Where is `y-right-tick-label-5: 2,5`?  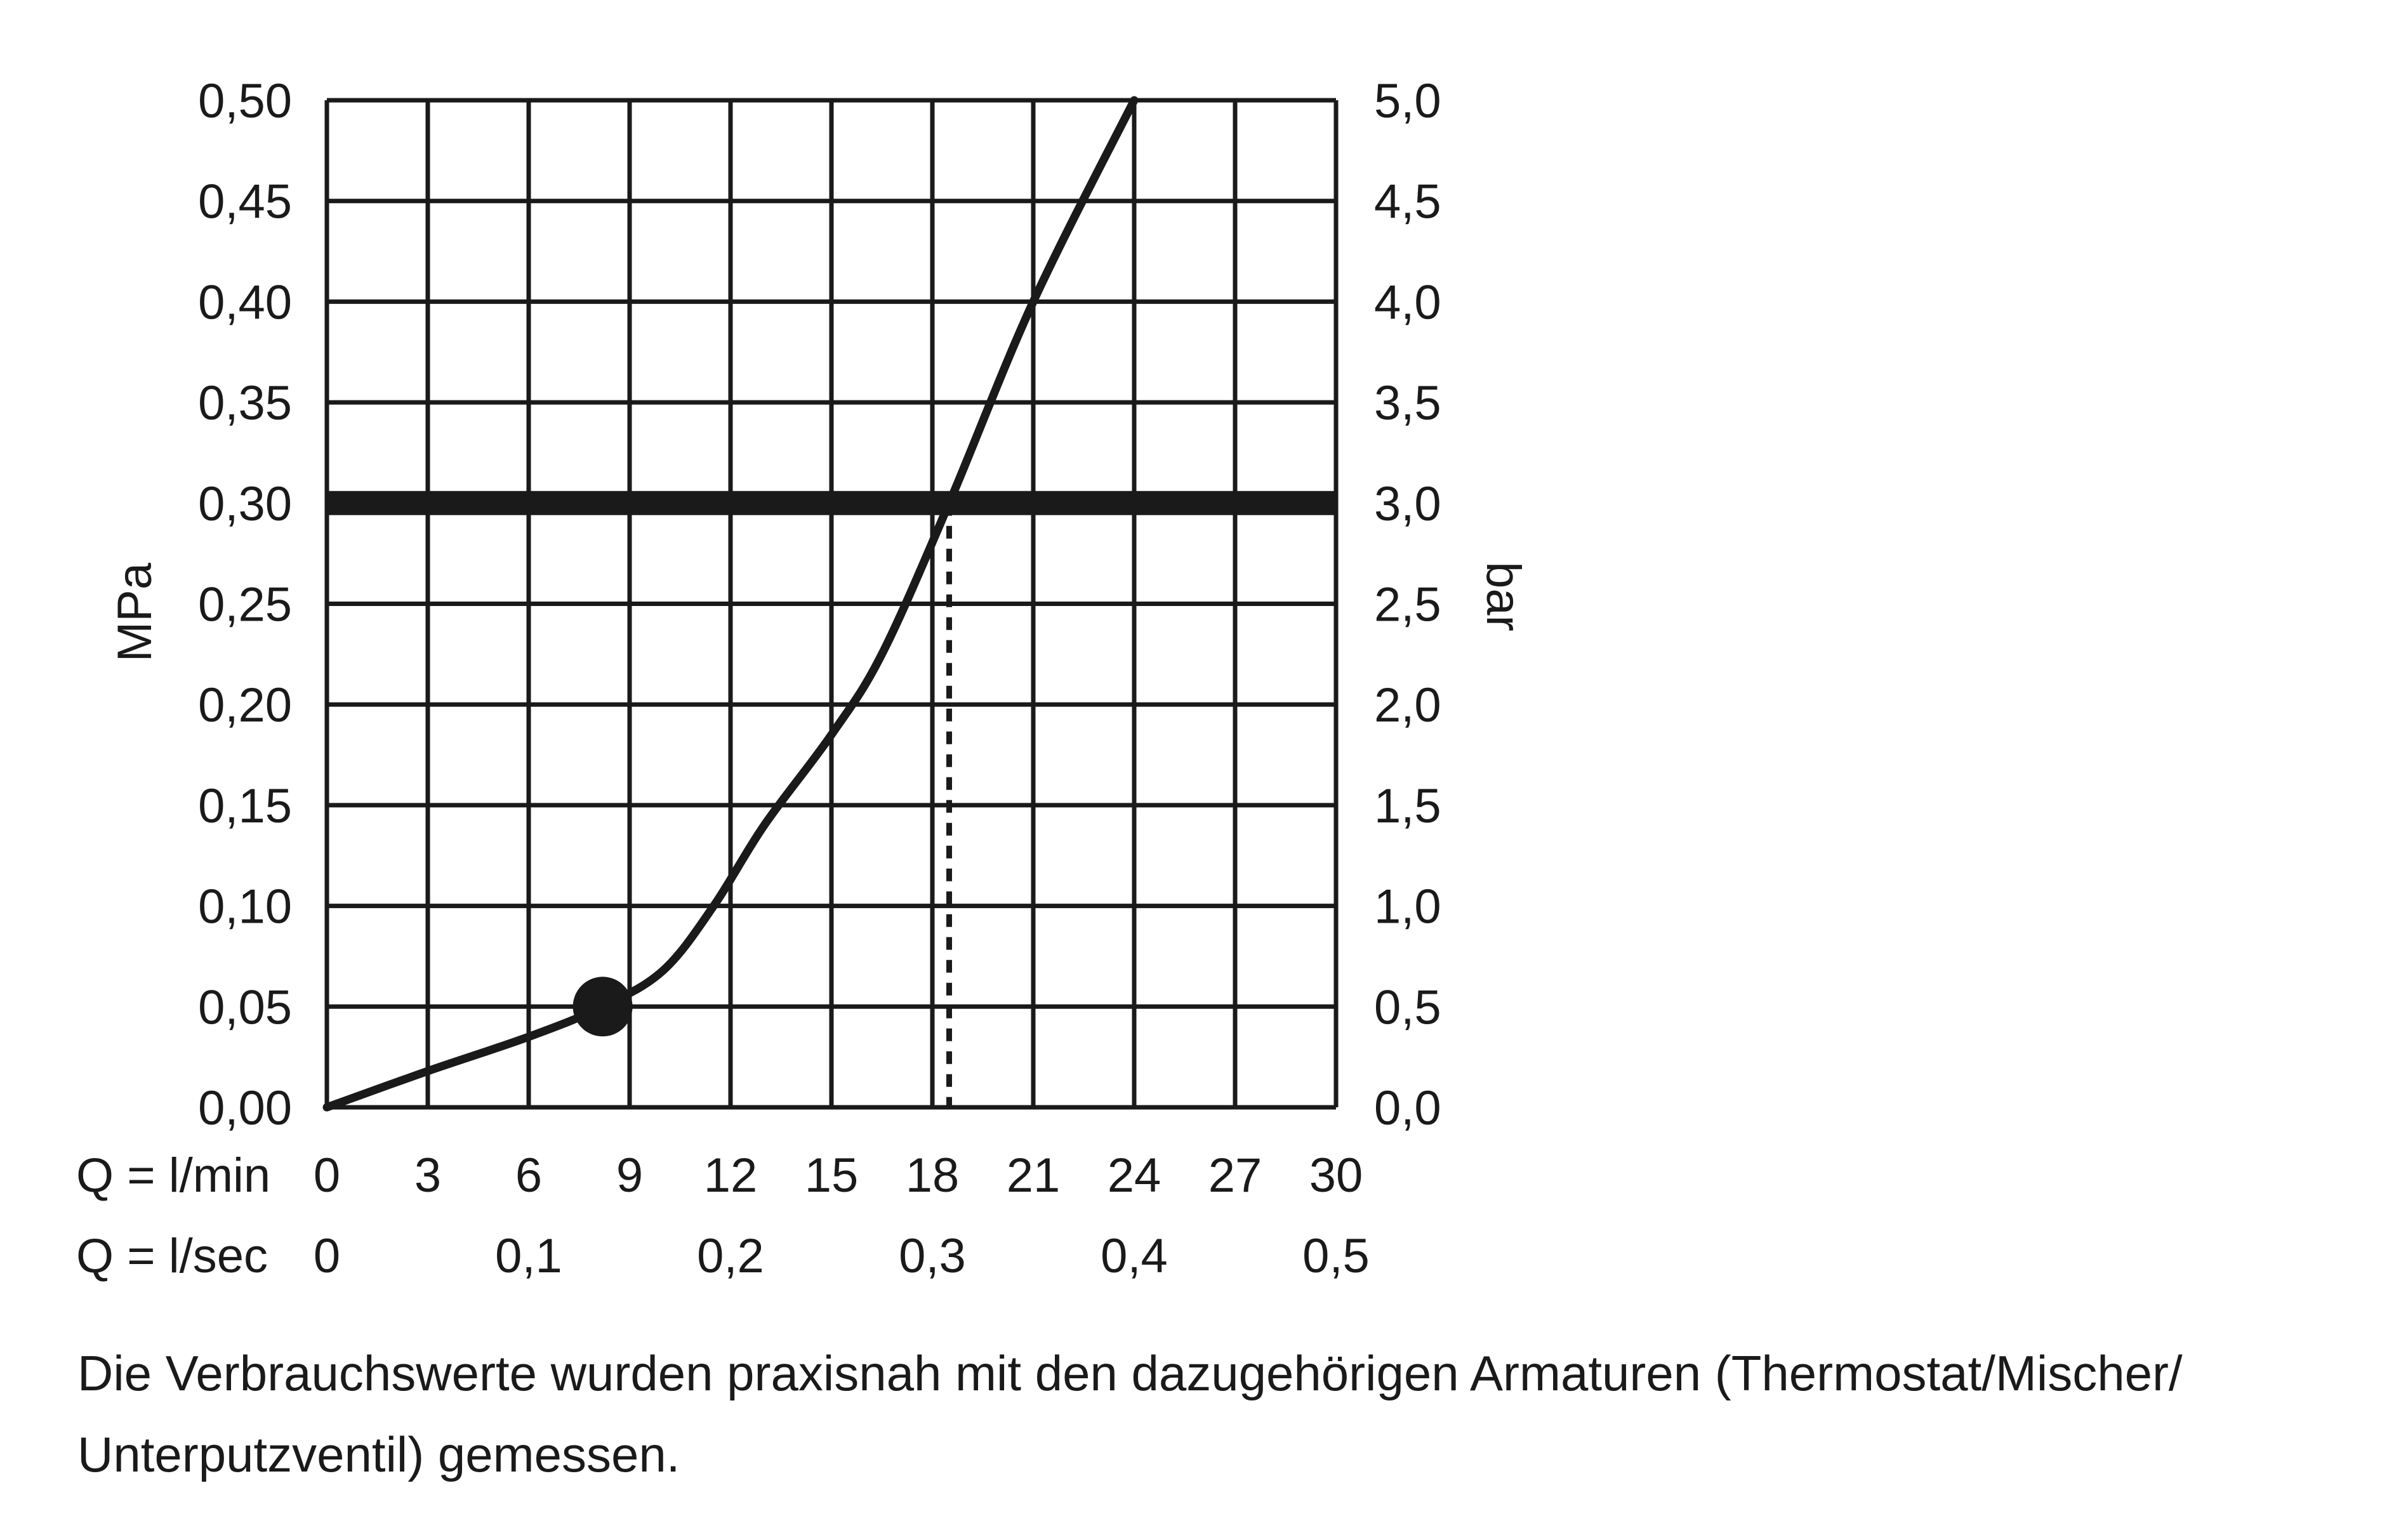 y-right-tick-label-5: 2,5 is located at coordinates (1407, 605).